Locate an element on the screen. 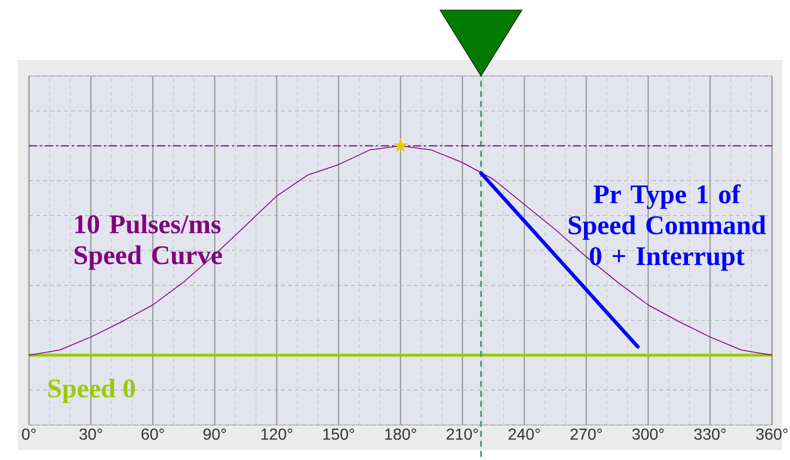  x-tick-label: 330° is located at coordinates (710, 434).